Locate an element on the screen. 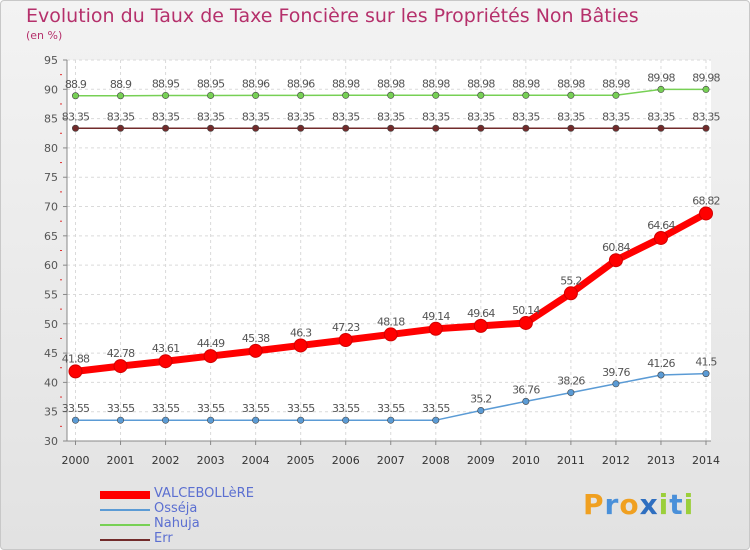 The width and height of the screenshot is (750, 550). data-label: 88.96 is located at coordinates (256, 83).